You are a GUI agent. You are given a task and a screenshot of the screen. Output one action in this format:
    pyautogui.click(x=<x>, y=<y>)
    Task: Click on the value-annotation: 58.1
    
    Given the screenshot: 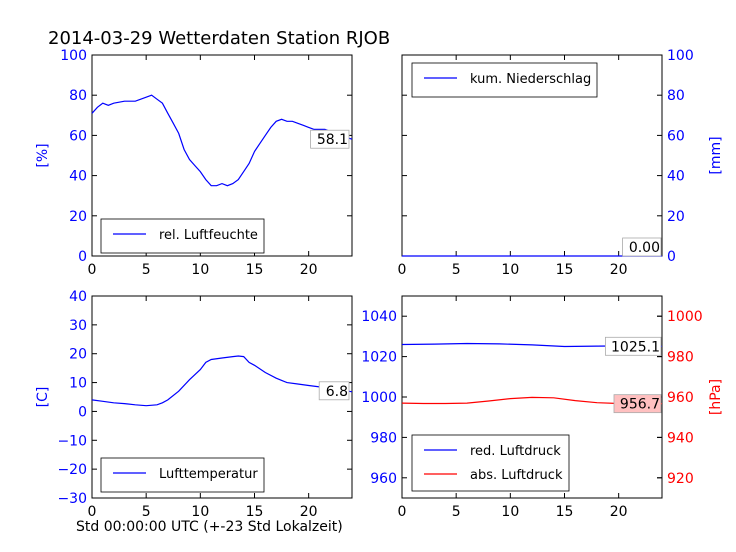 What is the action you would take?
    pyautogui.click(x=332, y=140)
    